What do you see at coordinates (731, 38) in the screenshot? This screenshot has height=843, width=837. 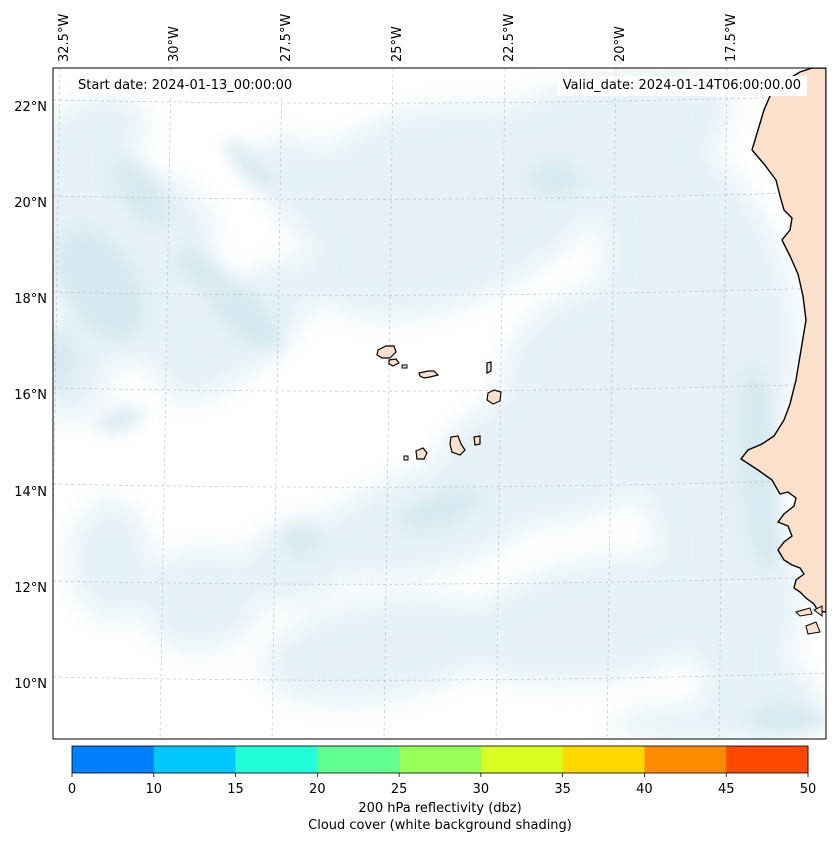 I see `lon-label: 17.5°W` at bounding box center [731, 38].